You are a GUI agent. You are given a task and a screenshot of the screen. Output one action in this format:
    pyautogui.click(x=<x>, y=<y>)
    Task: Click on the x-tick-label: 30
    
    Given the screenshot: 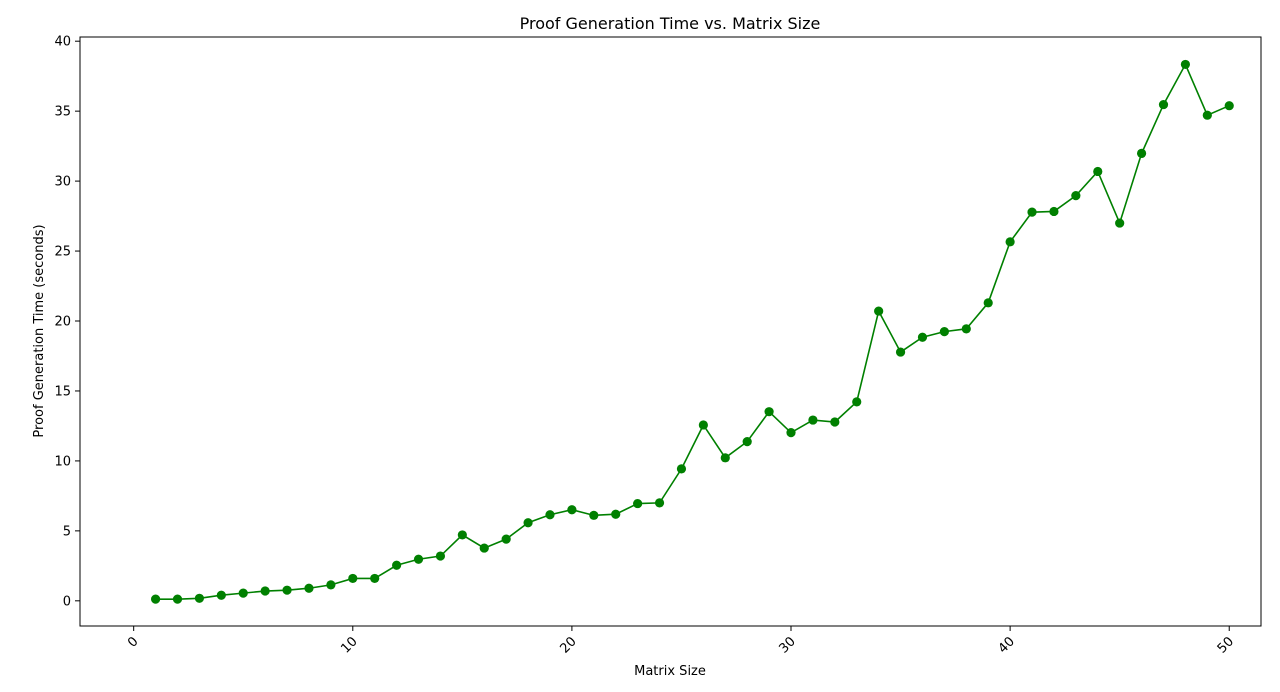 What is the action you would take?
    pyautogui.click(x=788, y=645)
    